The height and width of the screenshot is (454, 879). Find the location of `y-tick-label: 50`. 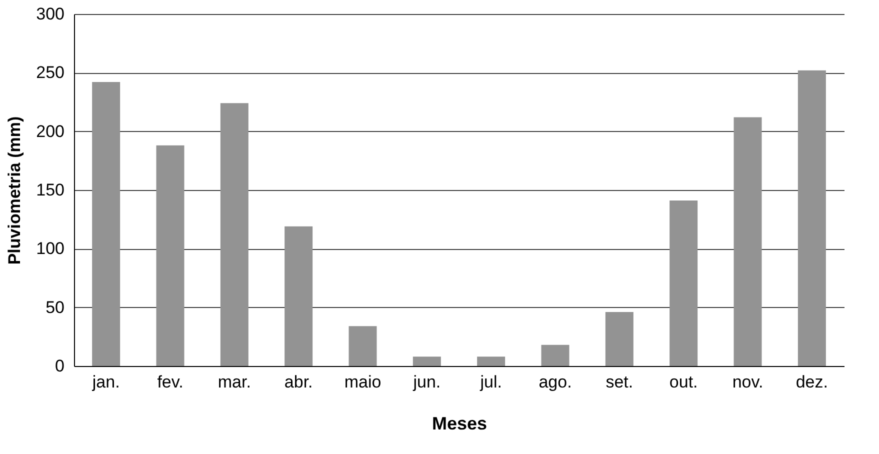

y-tick-label: 50 is located at coordinates (55, 307).